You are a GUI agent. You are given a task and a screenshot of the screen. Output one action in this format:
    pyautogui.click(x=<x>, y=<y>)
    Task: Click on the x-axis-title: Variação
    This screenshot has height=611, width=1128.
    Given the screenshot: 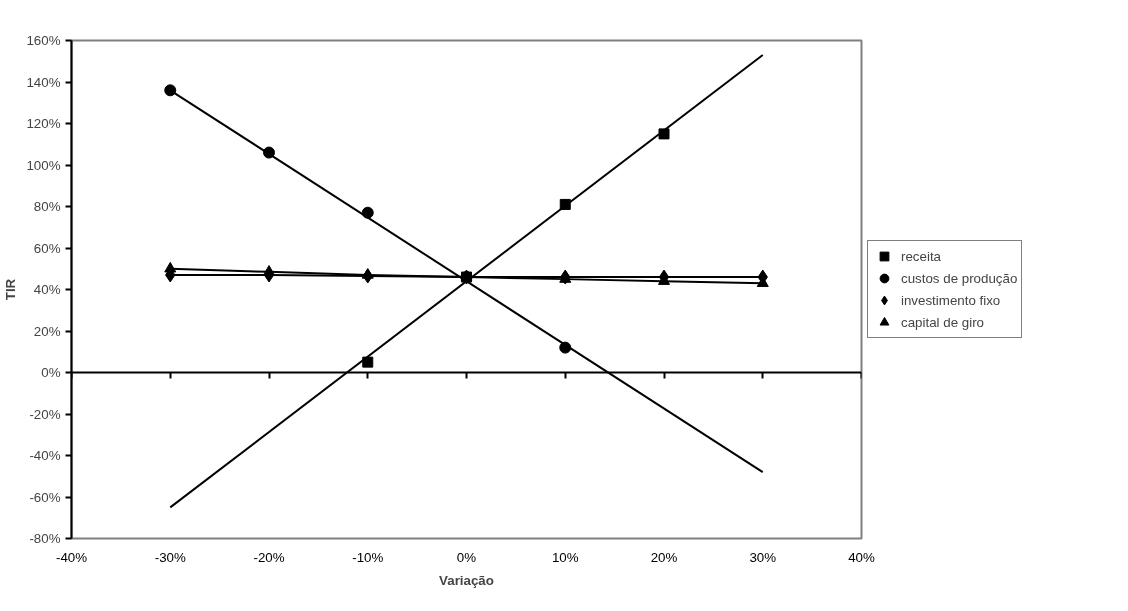 What is the action you would take?
    pyautogui.click(x=466, y=580)
    